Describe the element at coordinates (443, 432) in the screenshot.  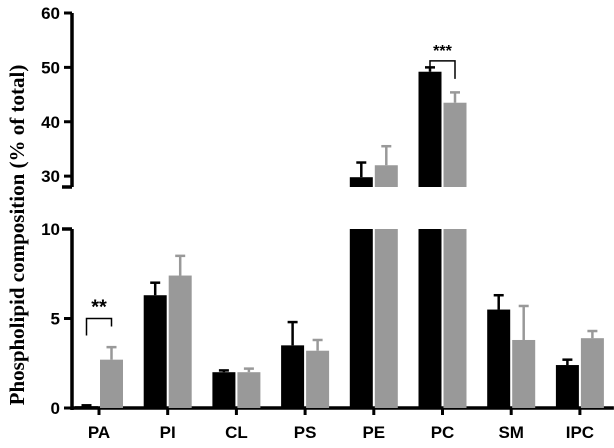
I see `x-tick-label: PC` at that location.